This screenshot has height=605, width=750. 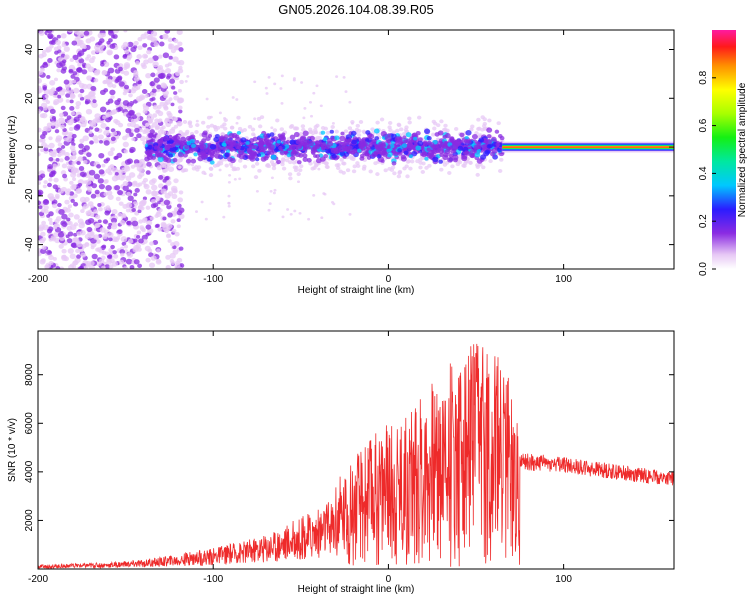 What do you see at coordinates (588, 147) in the screenshot?
I see `tail-band` at bounding box center [588, 147].